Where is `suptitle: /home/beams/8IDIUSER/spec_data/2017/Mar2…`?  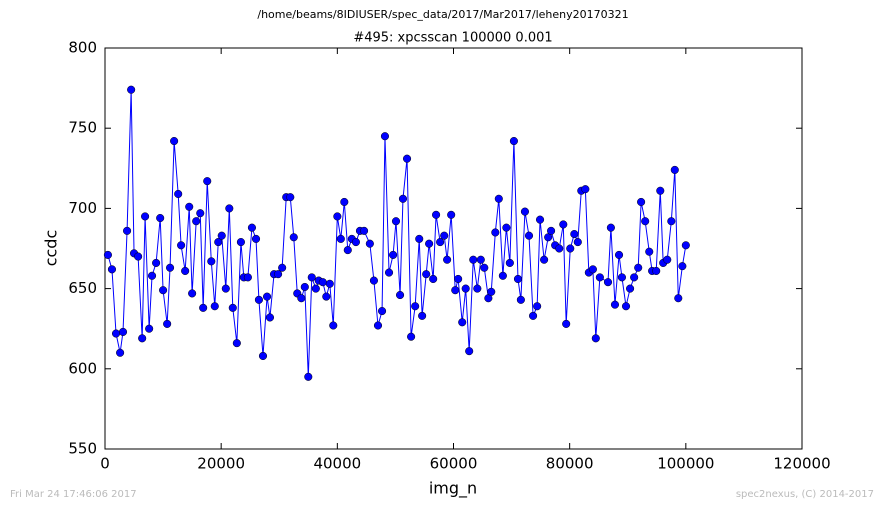
suptitle: /home/beams/8IDIUSER/spec_data/2017/Mar2… is located at coordinates (442, 14).